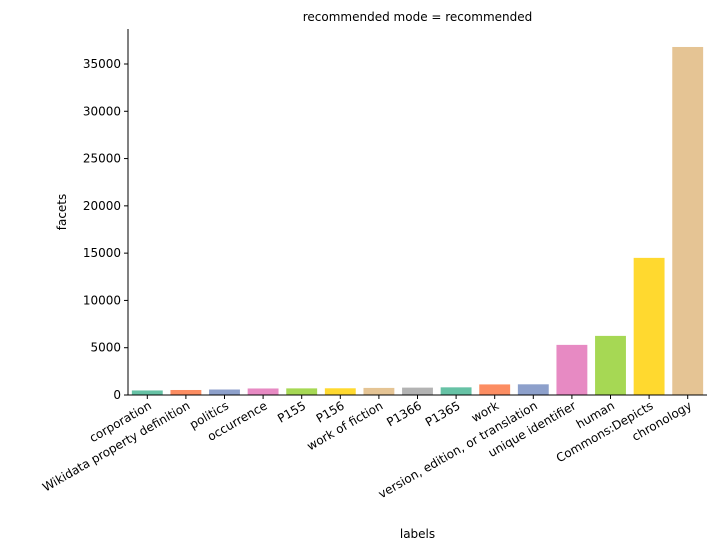 This screenshot has width=717, height=555. Describe the element at coordinates (62, 212) in the screenshot. I see `y-axis-label: facets` at that location.